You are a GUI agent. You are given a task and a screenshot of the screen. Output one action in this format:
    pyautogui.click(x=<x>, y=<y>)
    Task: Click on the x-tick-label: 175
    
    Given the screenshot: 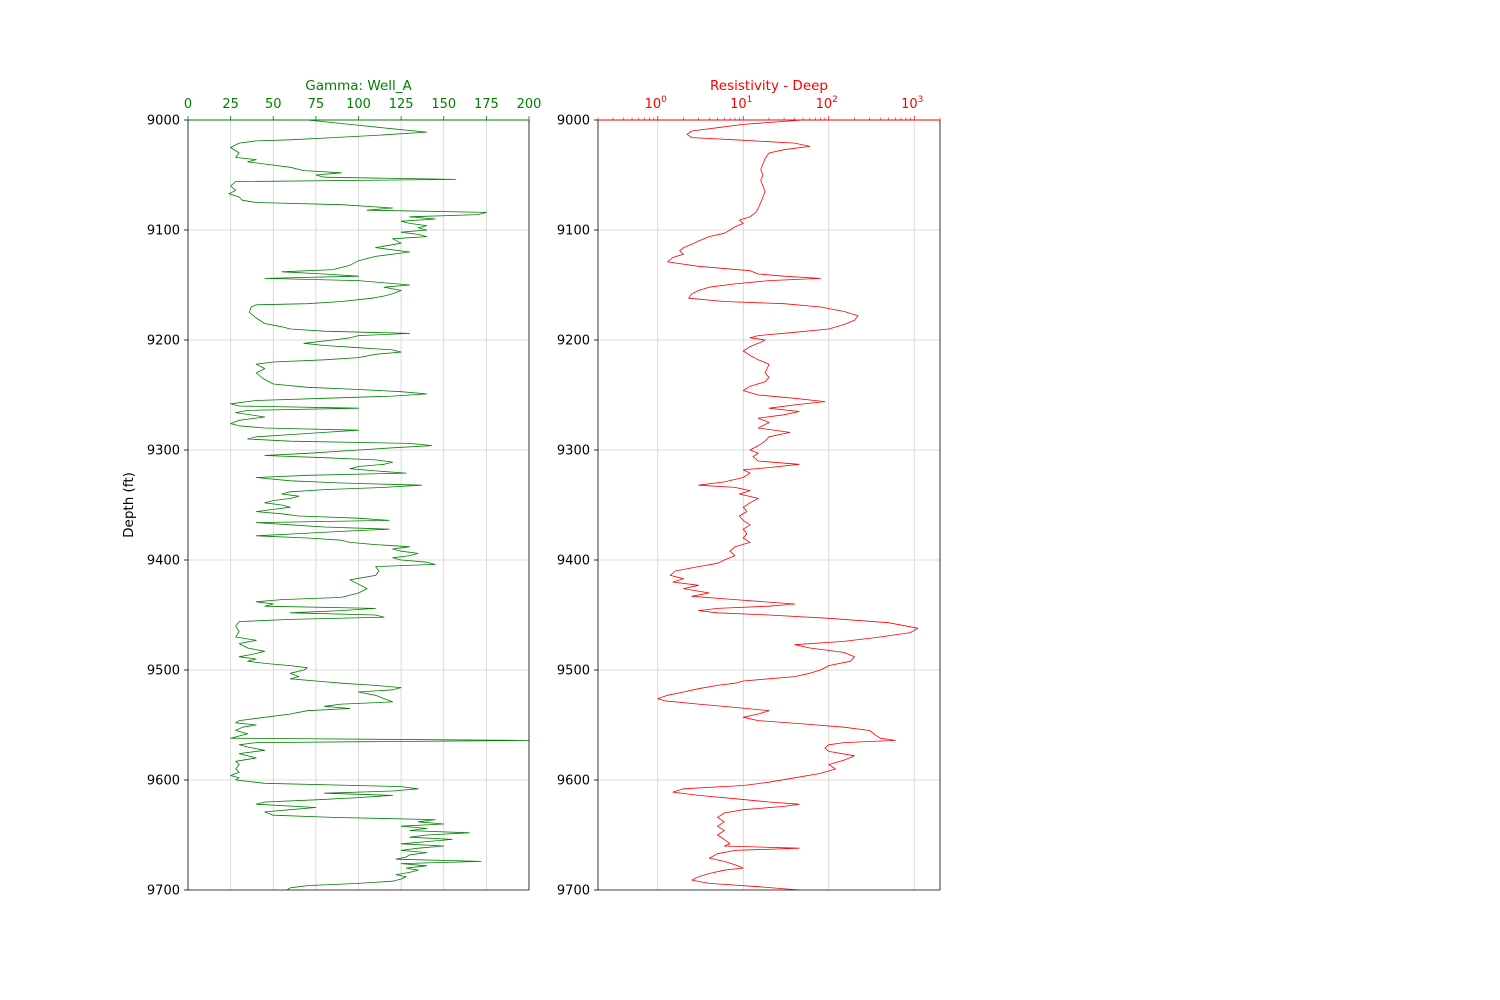 What is the action you would take?
    pyautogui.click(x=486, y=104)
    